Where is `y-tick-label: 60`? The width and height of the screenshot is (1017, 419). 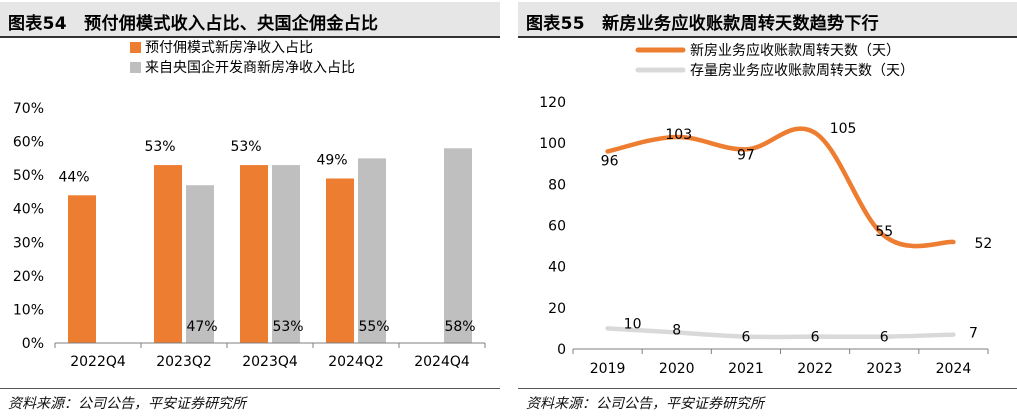 y-tick-label: 60 is located at coordinates (557, 227).